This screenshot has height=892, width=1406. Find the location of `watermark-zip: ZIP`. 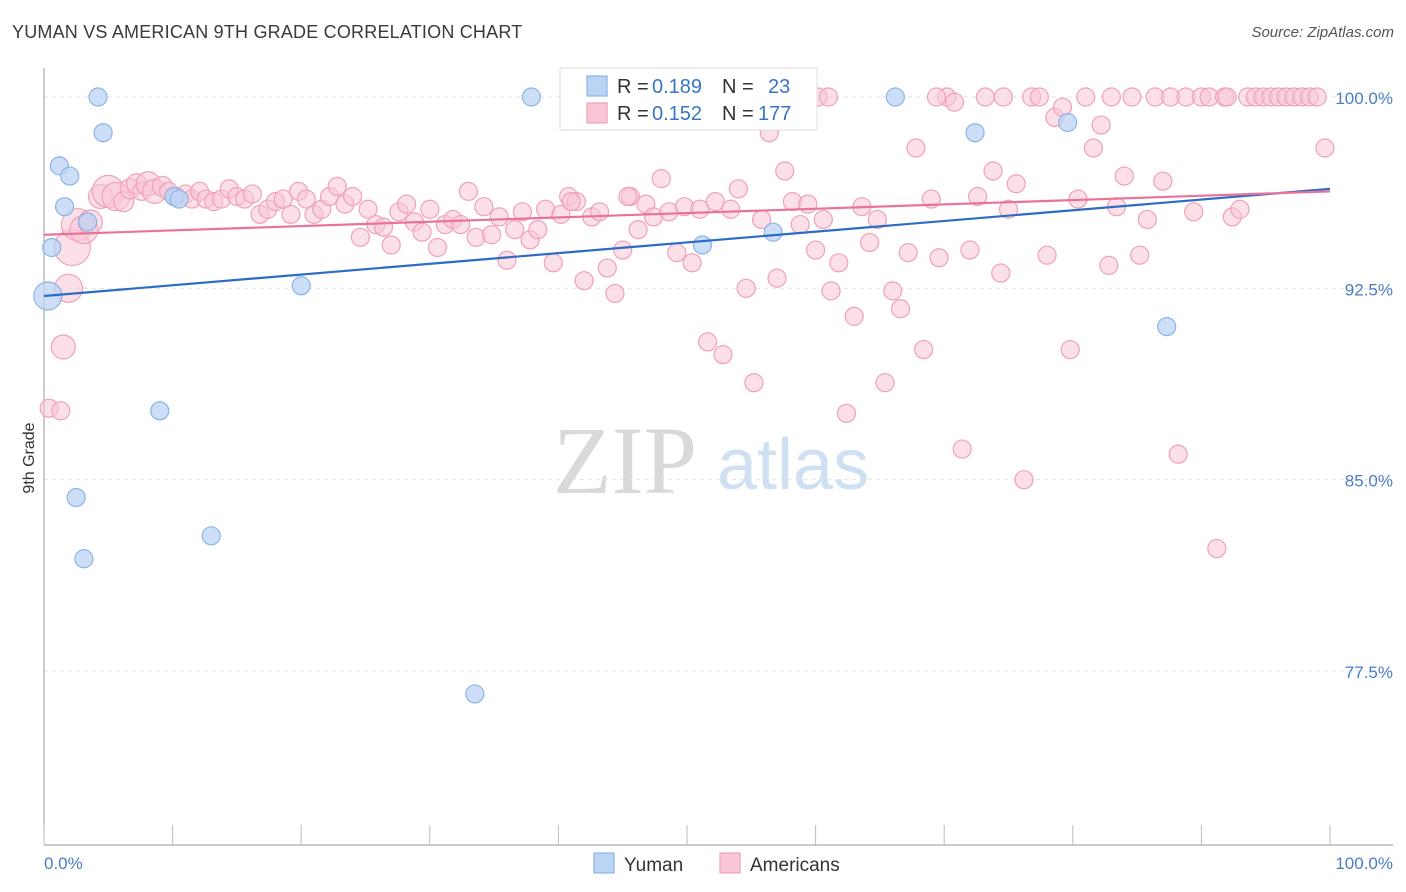

watermark-zip: ZIP is located at coordinates (625, 460).